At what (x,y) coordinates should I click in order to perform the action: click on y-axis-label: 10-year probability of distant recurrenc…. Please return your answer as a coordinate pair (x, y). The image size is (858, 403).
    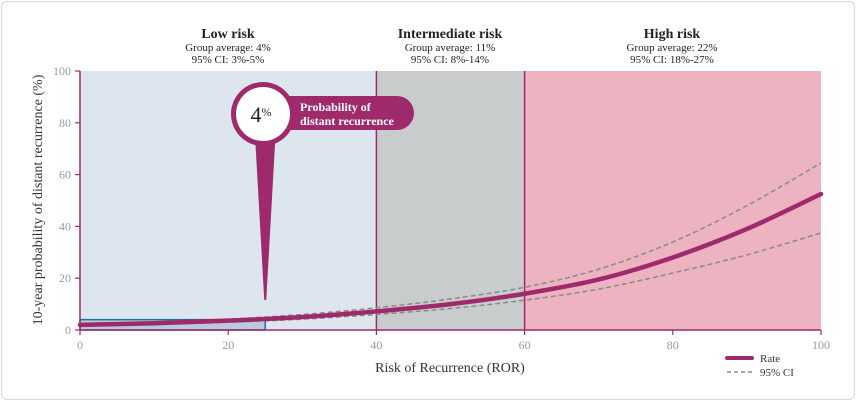
    Looking at the image, I should click on (38, 199).